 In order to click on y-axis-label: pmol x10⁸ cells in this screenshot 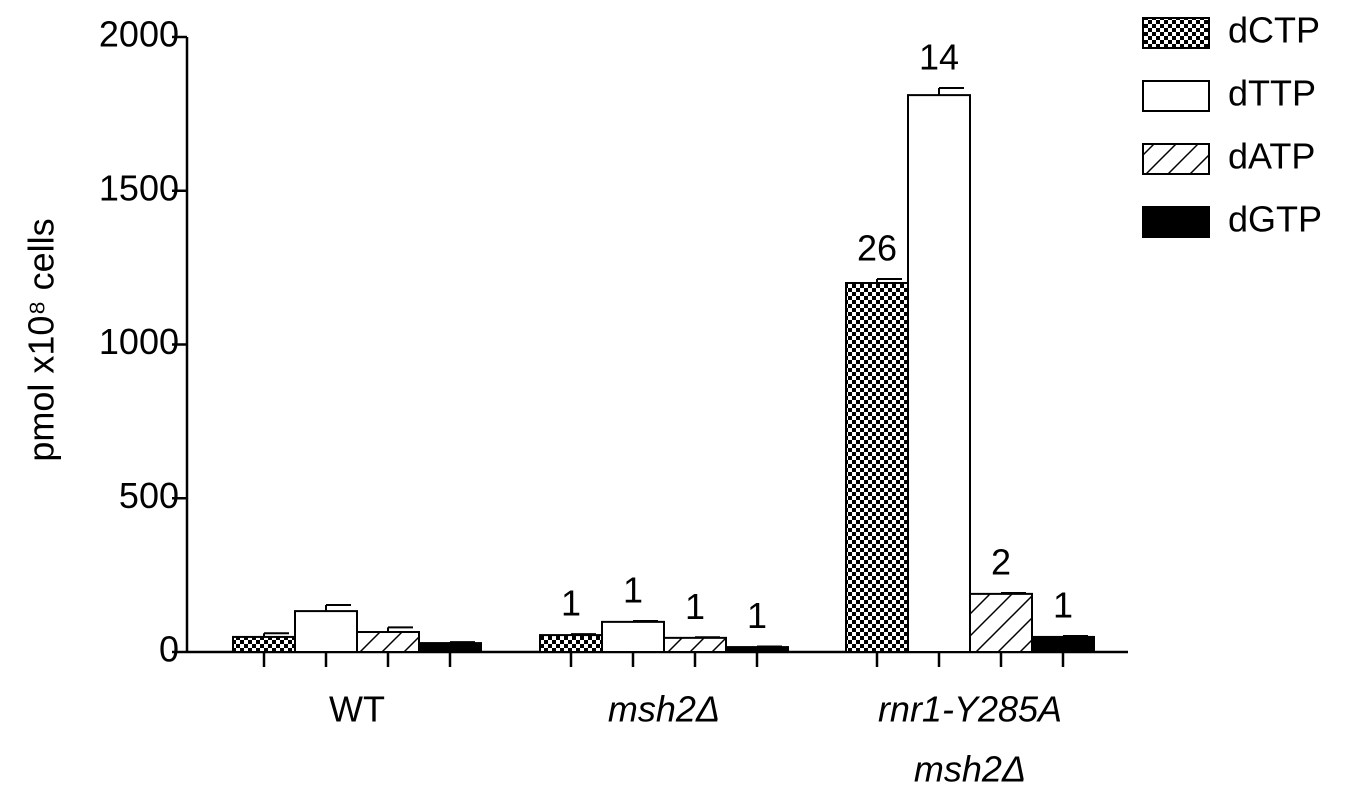, I will do `click(41, 339)`.